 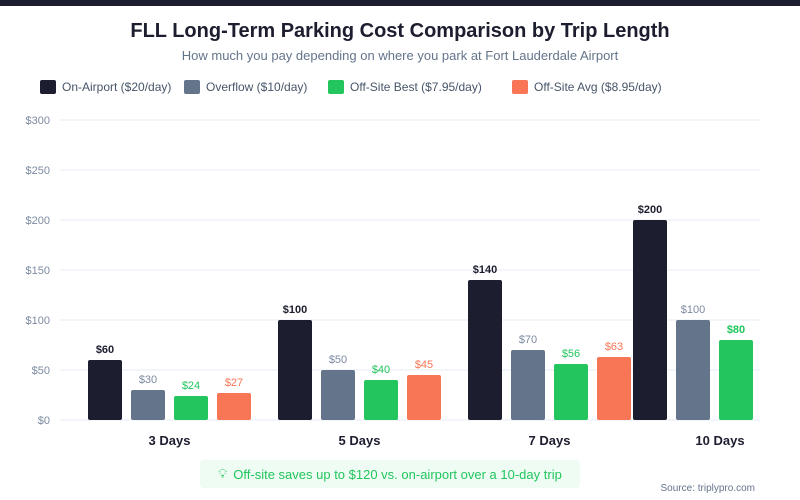 What do you see at coordinates (424, 365) in the screenshot?
I see `data-label: $45` at bounding box center [424, 365].